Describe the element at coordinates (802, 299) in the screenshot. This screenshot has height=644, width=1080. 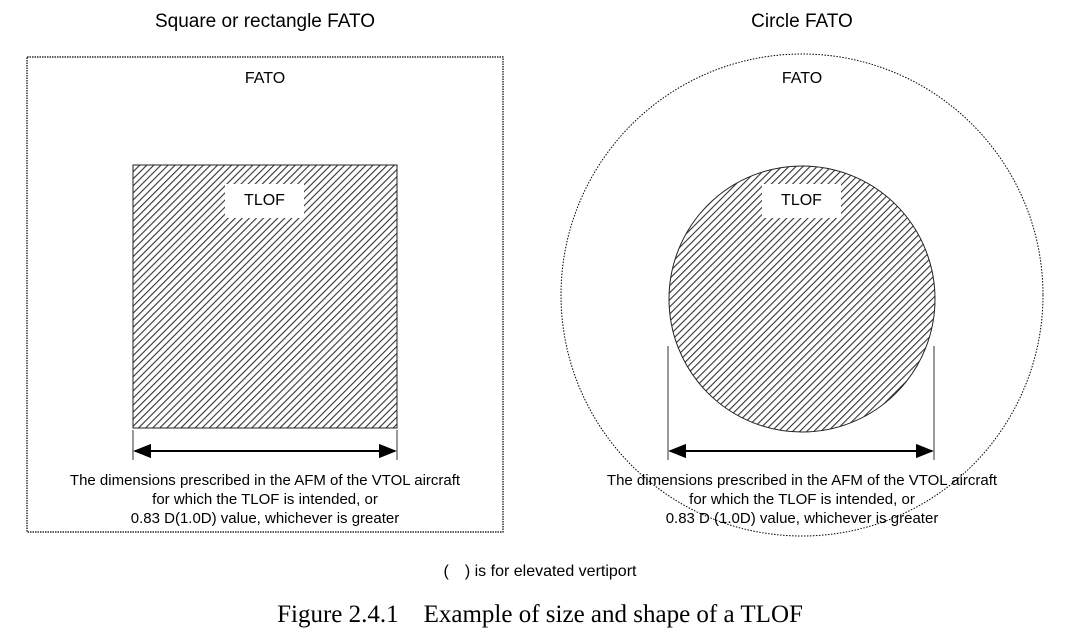
I see `circle-tlof-area` at that location.